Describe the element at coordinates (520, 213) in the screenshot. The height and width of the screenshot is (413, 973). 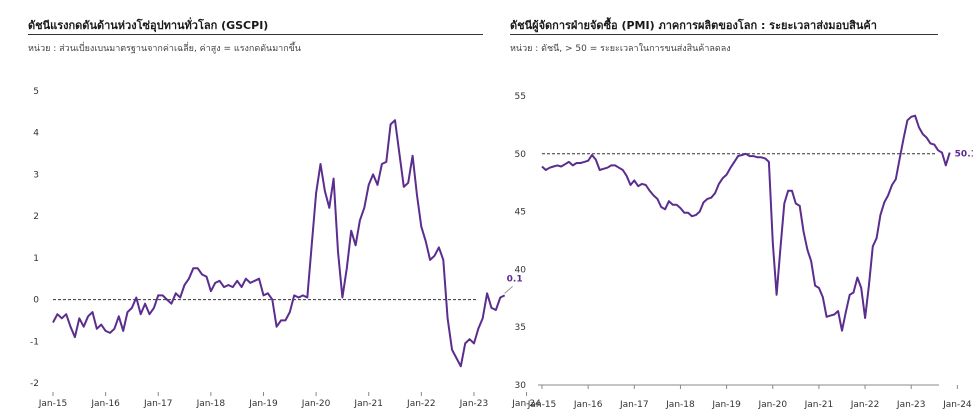
I see `pmi-y-tick-2: 45` at that location.